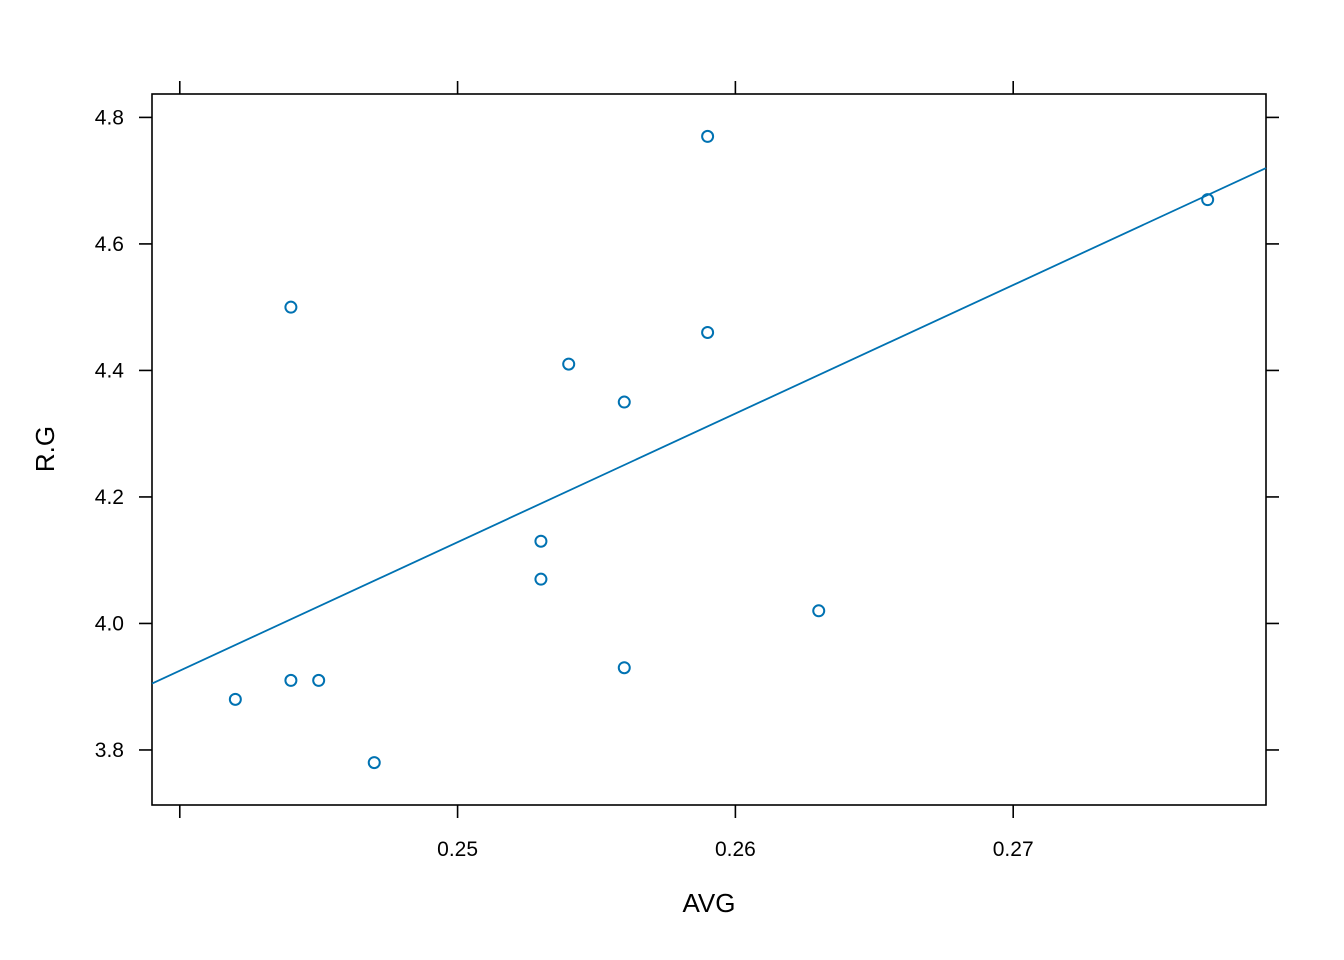 The image size is (1344, 960). What do you see at coordinates (110, 434) in the screenshot?
I see `y-tick-labels: 3.8 4.0 4.2 4.4 4.6 4.8` at bounding box center [110, 434].